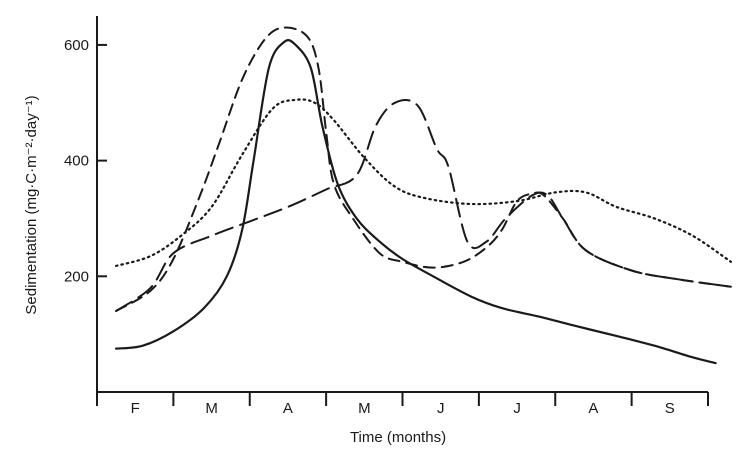 This screenshot has height=457, width=749. I want to click on x-tick-label: F, so click(135, 408).